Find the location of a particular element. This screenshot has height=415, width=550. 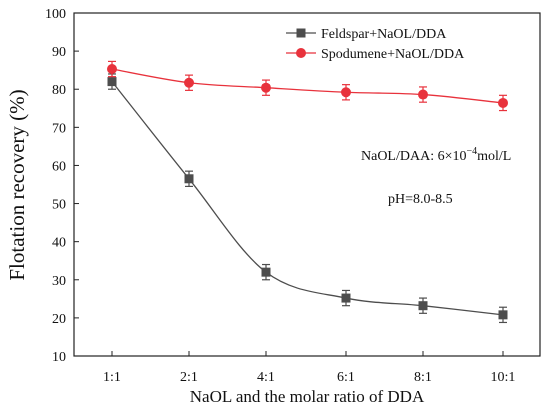

series-spodumene is located at coordinates (307, 86).